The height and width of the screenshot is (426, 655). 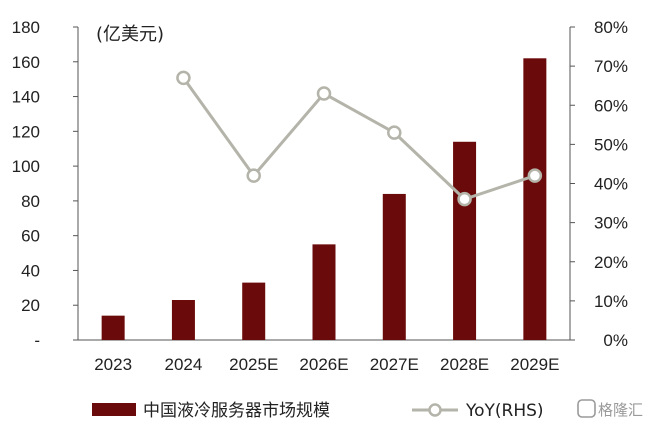 What do you see at coordinates (183, 78) in the screenshot?
I see `yoy-point-2024` at bounding box center [183, 78].